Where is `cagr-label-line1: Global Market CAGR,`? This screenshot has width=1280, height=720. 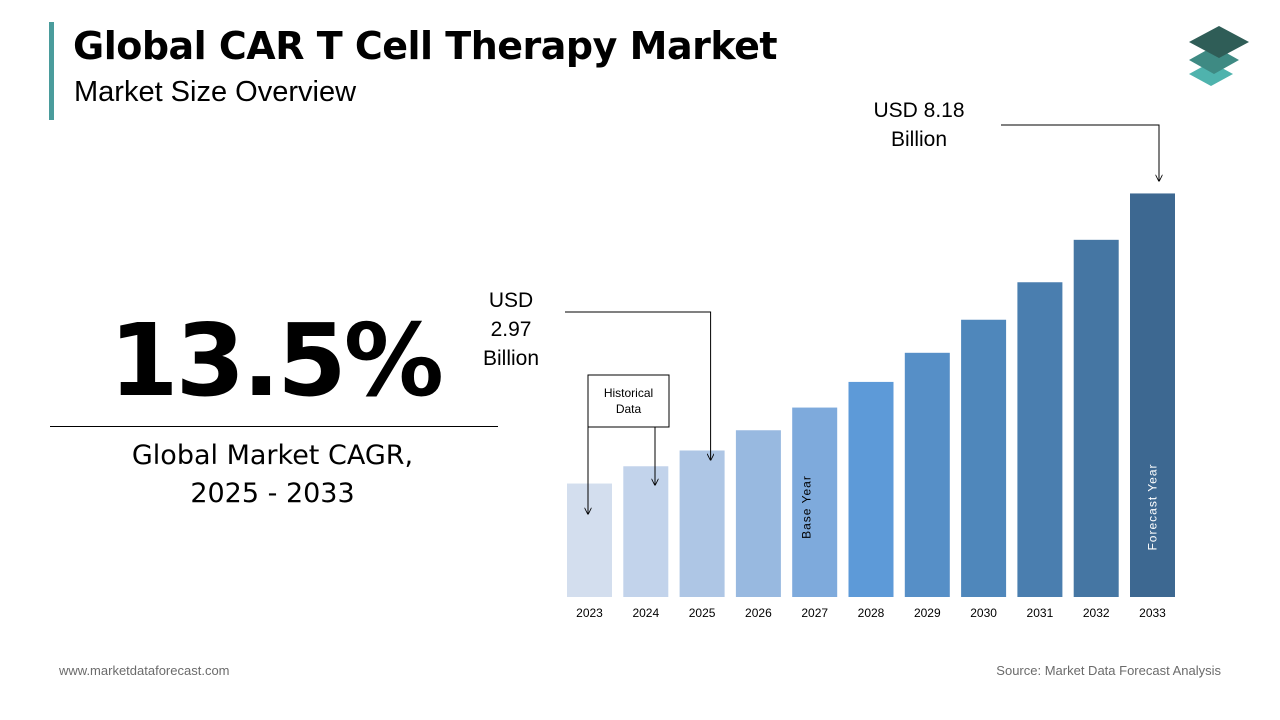 cagr-label-line1: Global Market CAGR, is located at coordinates (272, 455).